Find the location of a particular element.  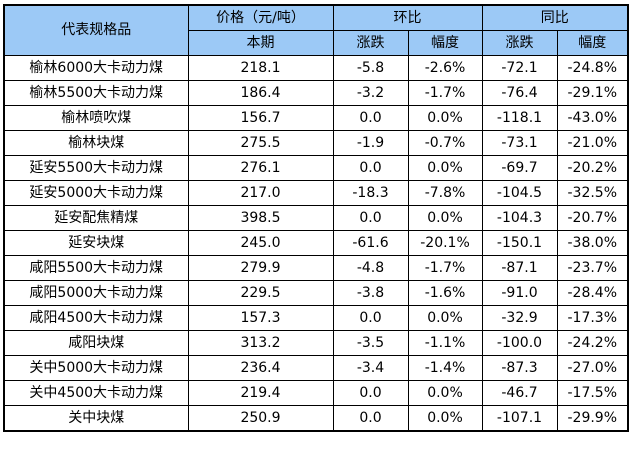

current-price-cell: 157.3 is located at coordinates (260, 318).